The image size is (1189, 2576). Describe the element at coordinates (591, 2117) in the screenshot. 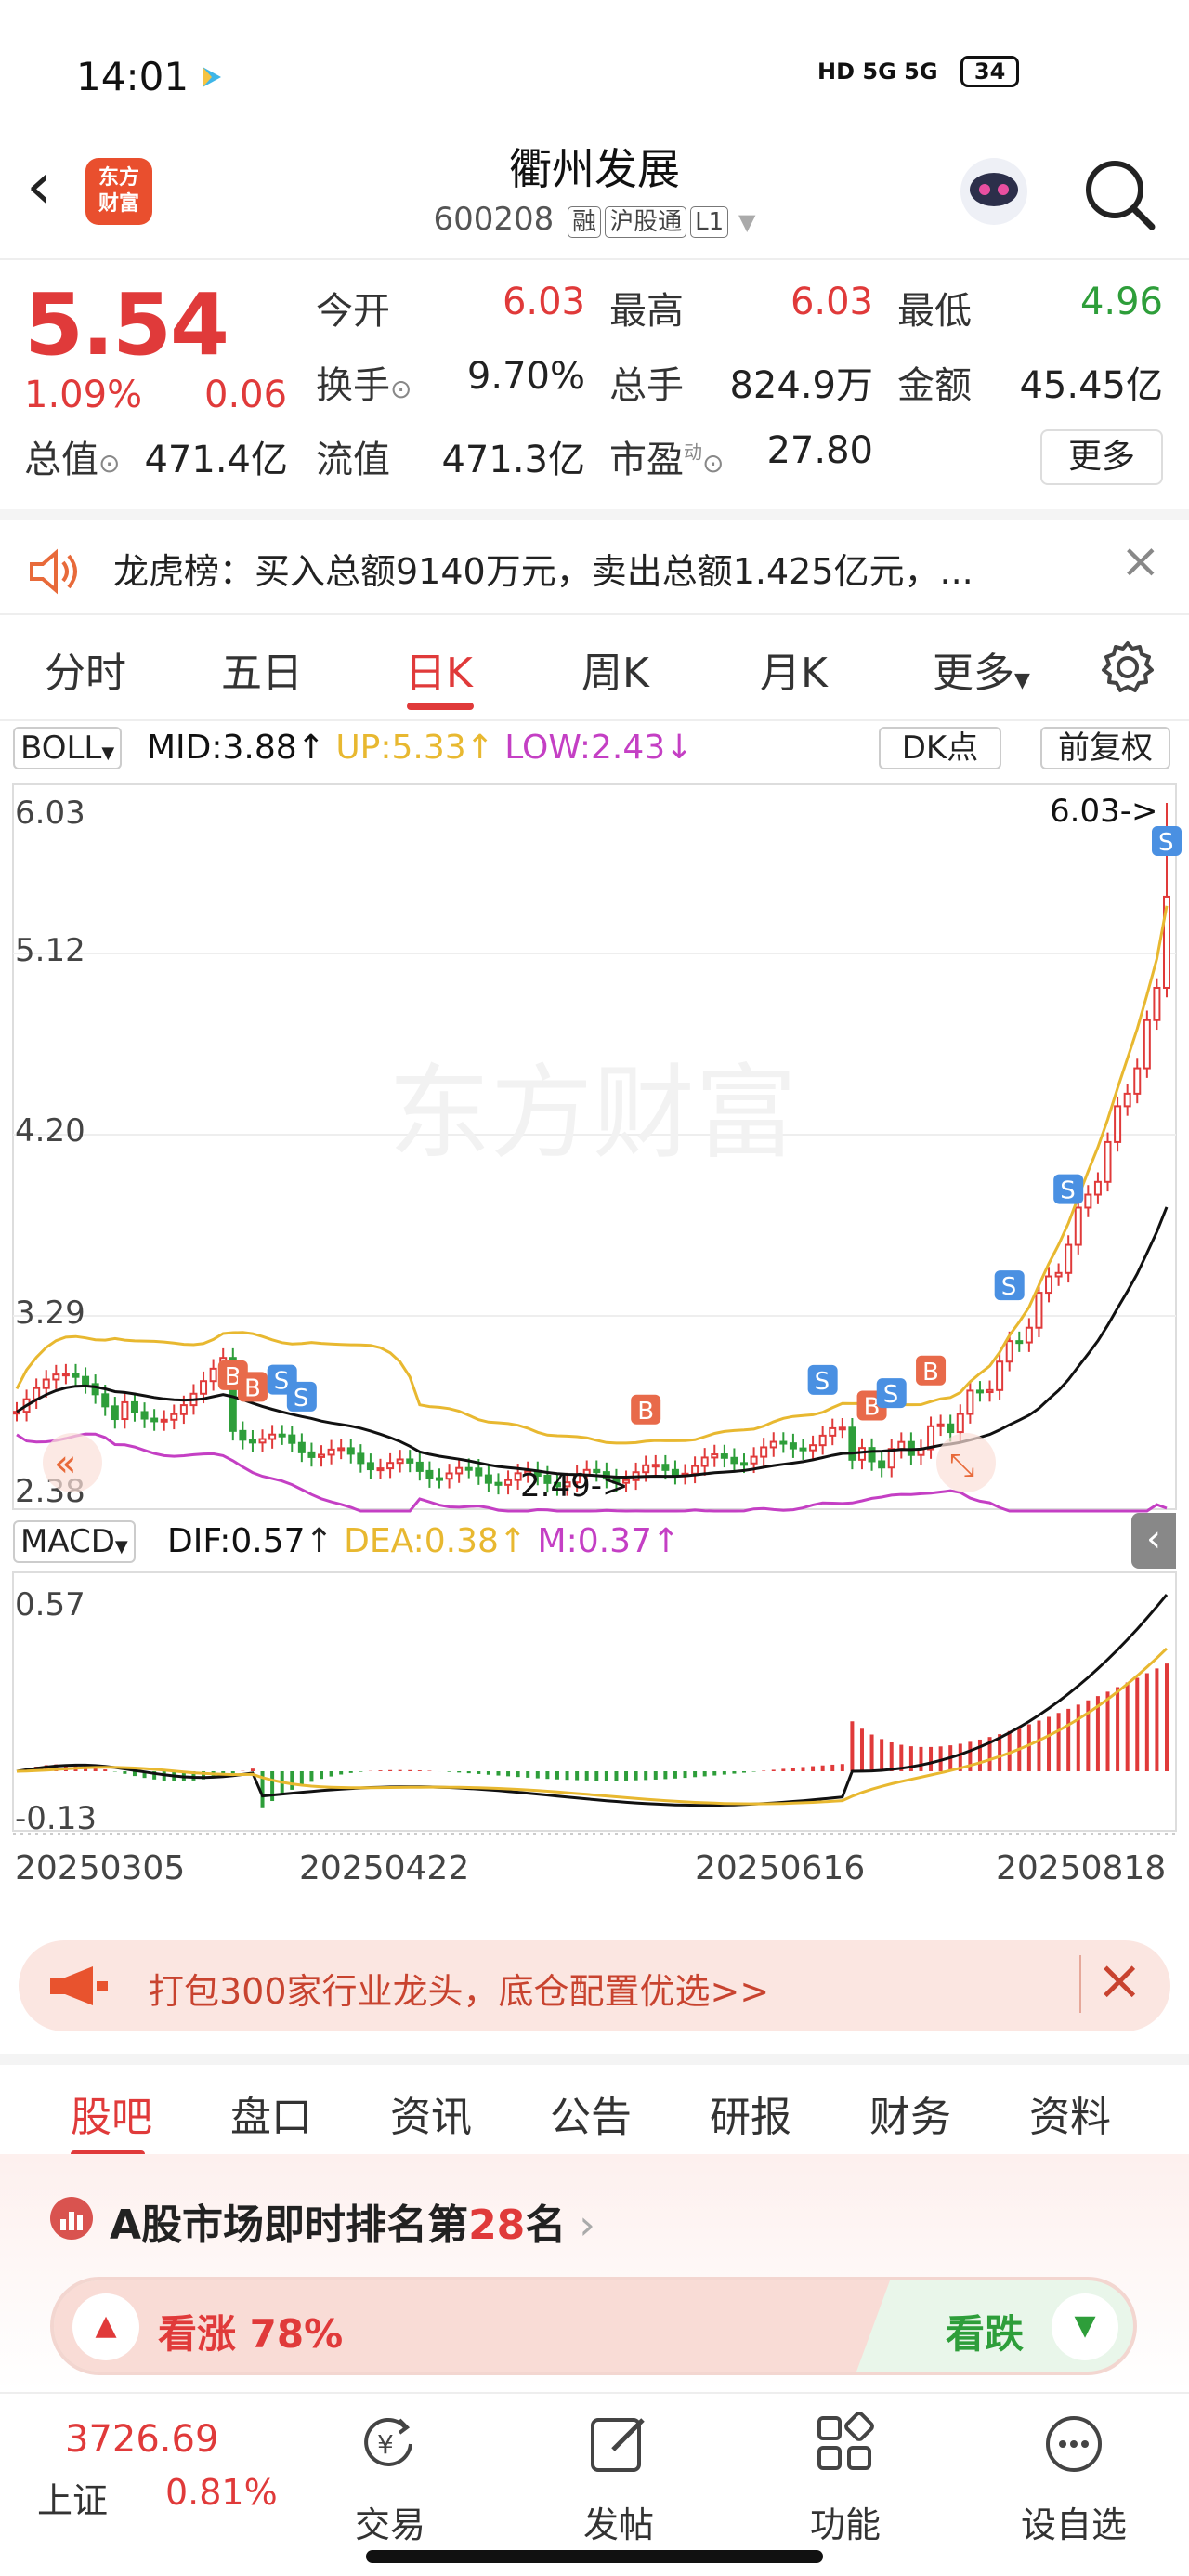

I see `tab-announcements: 公告` at that location.